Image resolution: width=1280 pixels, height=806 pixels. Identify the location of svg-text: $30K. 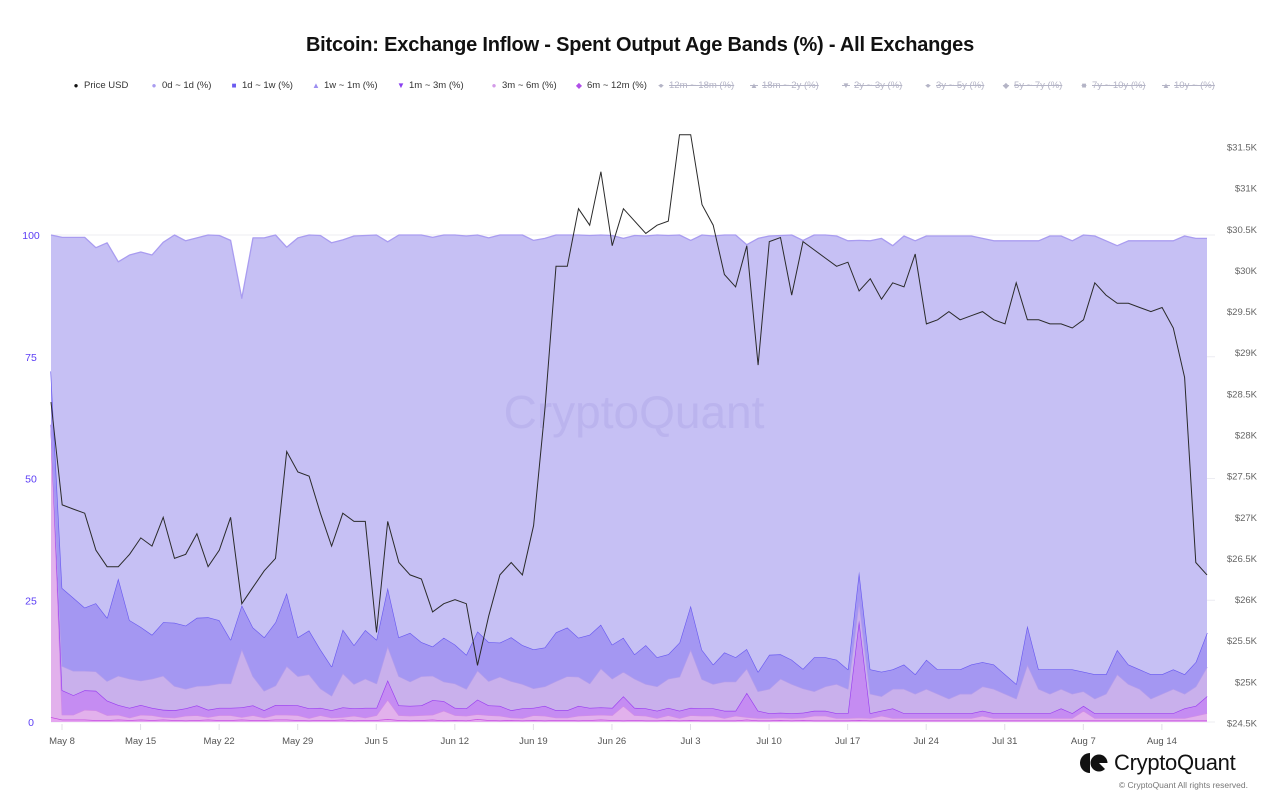
(1246, 271).